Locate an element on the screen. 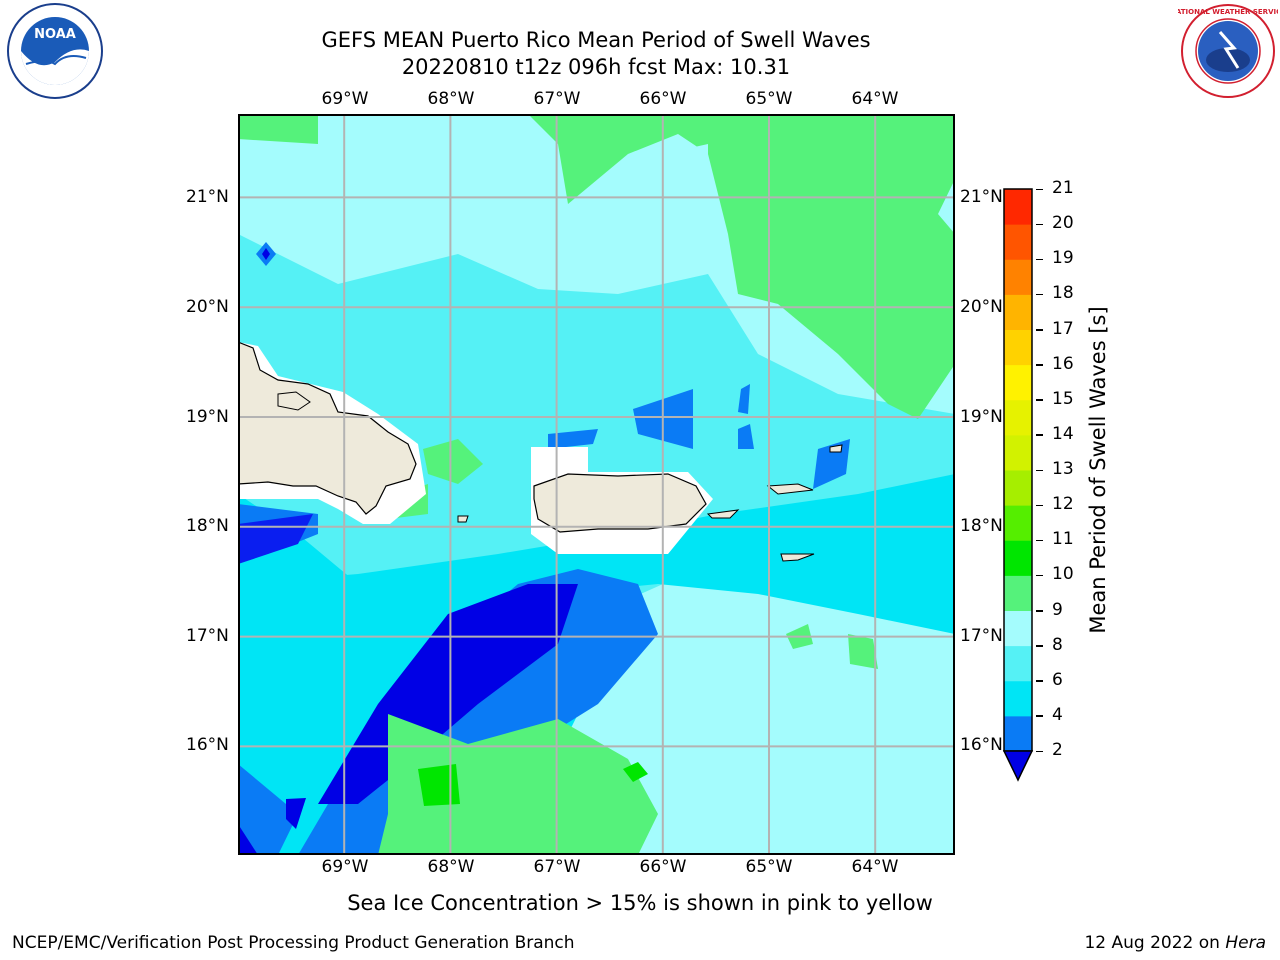  lat-label-left-16n: 16°N is located at coordinates (207, 745).